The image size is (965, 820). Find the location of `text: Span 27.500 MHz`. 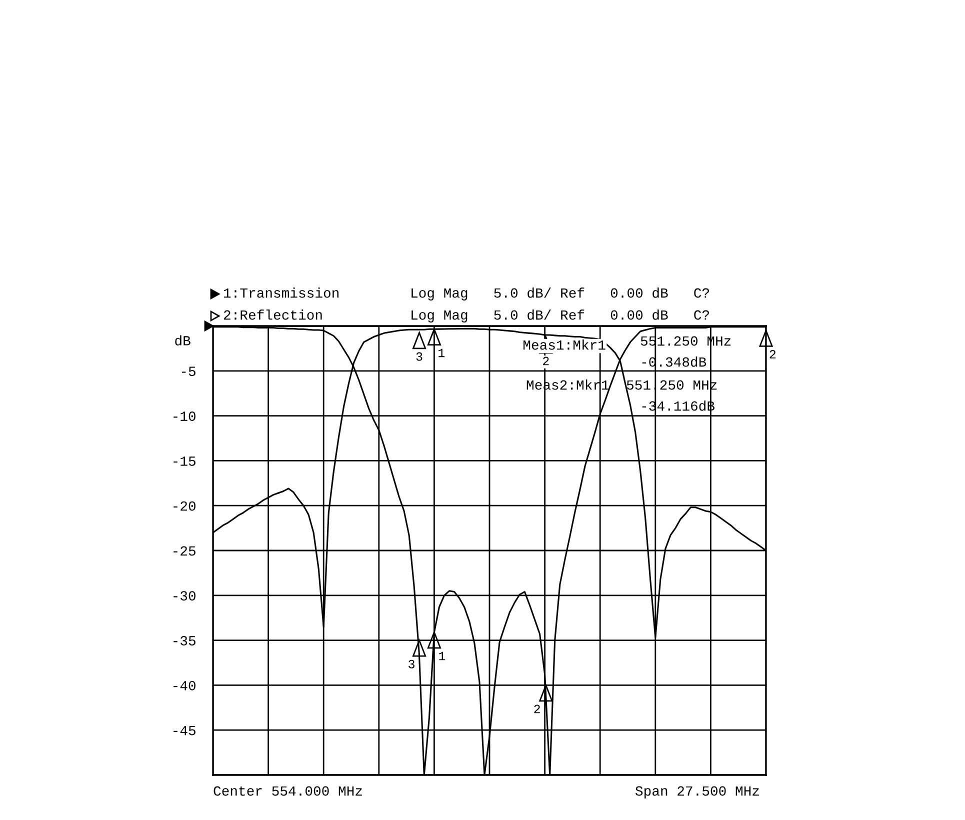

text: Span 27.500 MHz is located at coordinates (697, 792).